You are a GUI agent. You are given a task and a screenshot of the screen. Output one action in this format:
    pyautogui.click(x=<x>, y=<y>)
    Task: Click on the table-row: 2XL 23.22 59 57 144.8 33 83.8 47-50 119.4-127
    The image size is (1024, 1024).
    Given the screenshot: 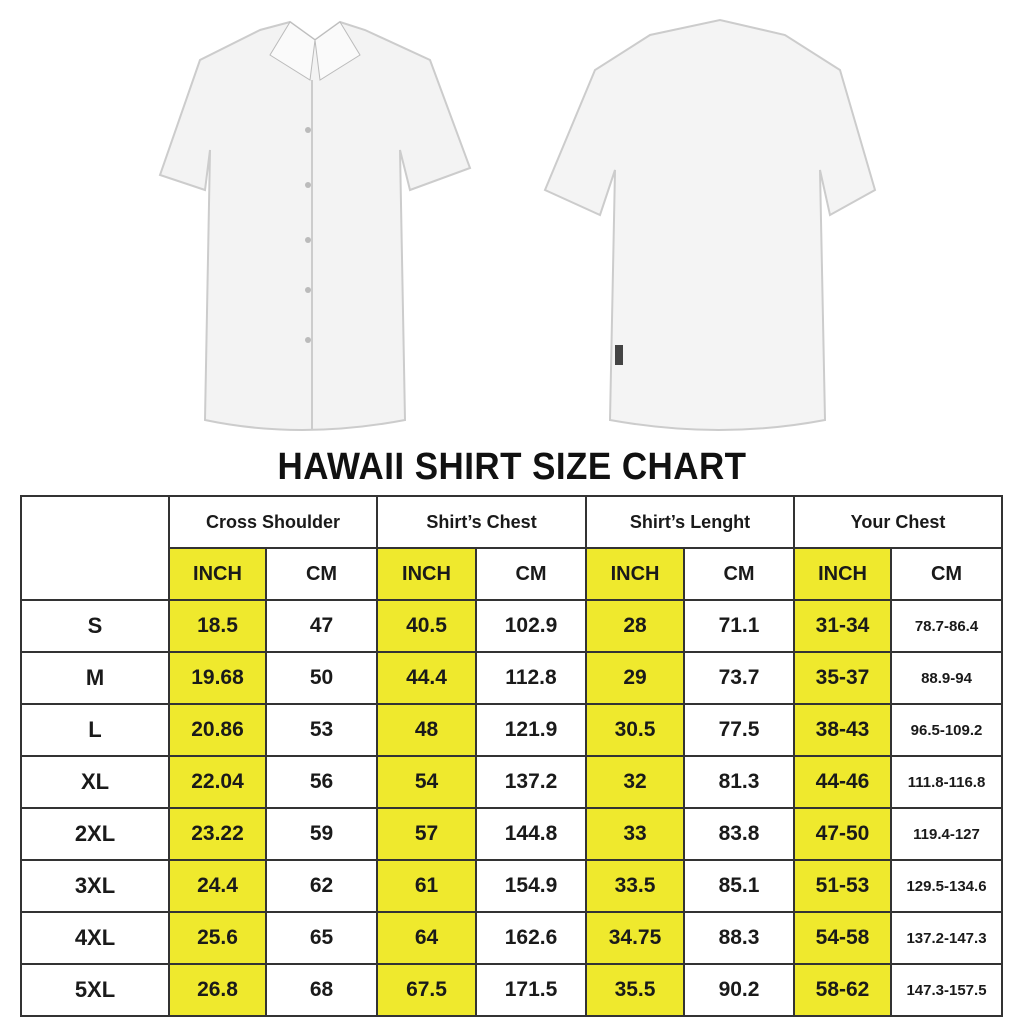 What is the action you would take?
    pyautogui.click(x=512, y=834)
    